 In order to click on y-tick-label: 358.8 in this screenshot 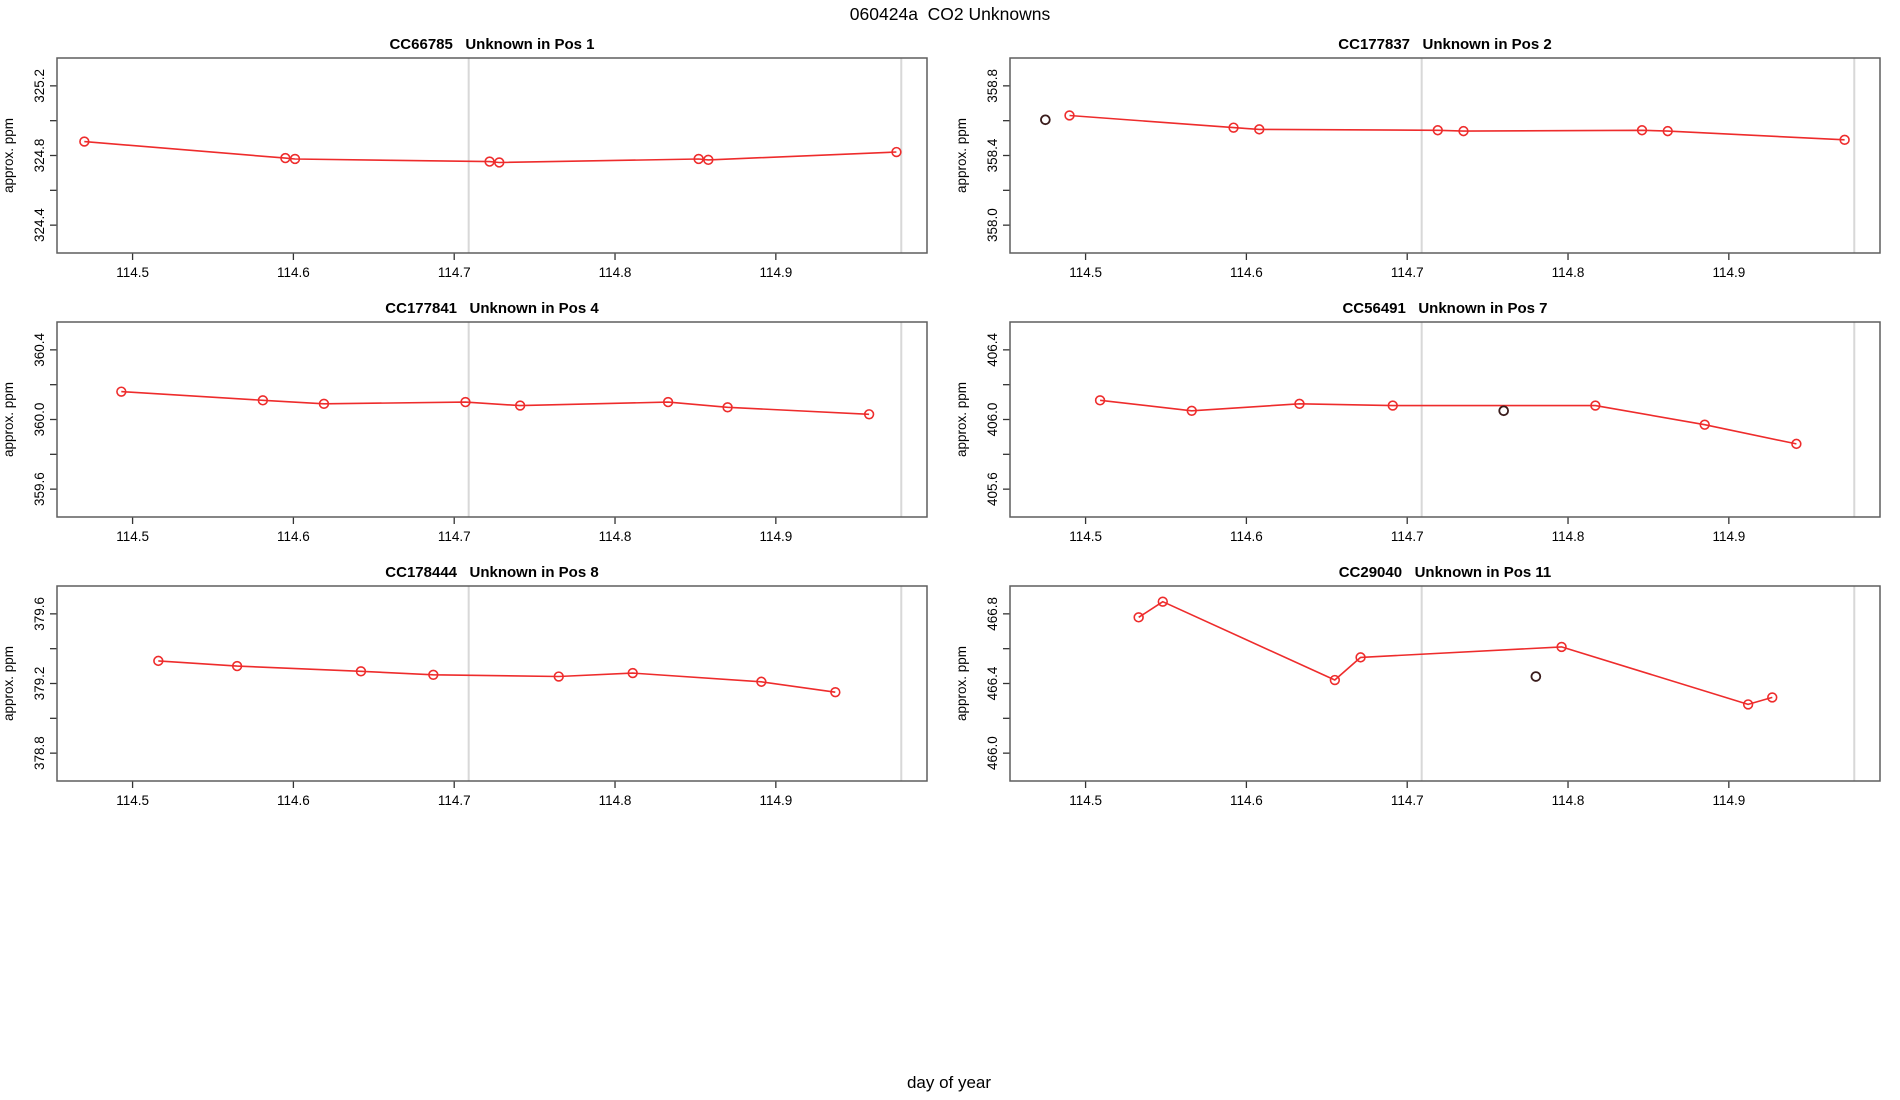, I will do `click(992, 86)`.